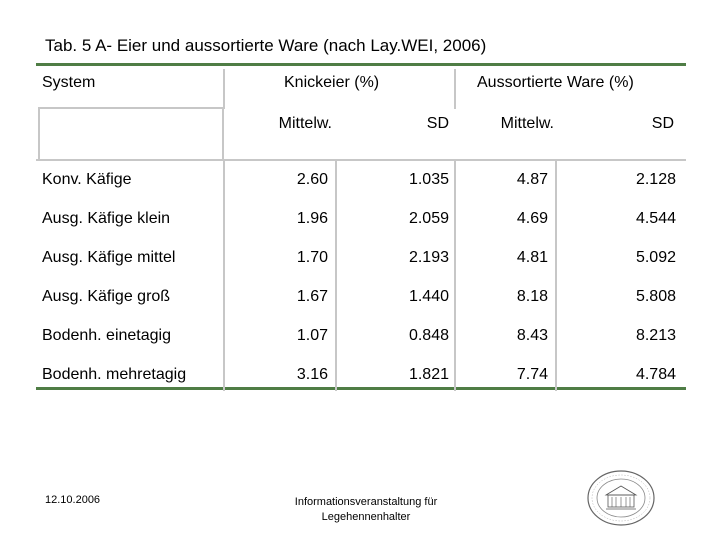 The image size is (720, 540). What do you see at coordinates (106, 296) in the screenshot?
I see `row-label: Ausg. Käfige groß` at bounding box center [106, 296].